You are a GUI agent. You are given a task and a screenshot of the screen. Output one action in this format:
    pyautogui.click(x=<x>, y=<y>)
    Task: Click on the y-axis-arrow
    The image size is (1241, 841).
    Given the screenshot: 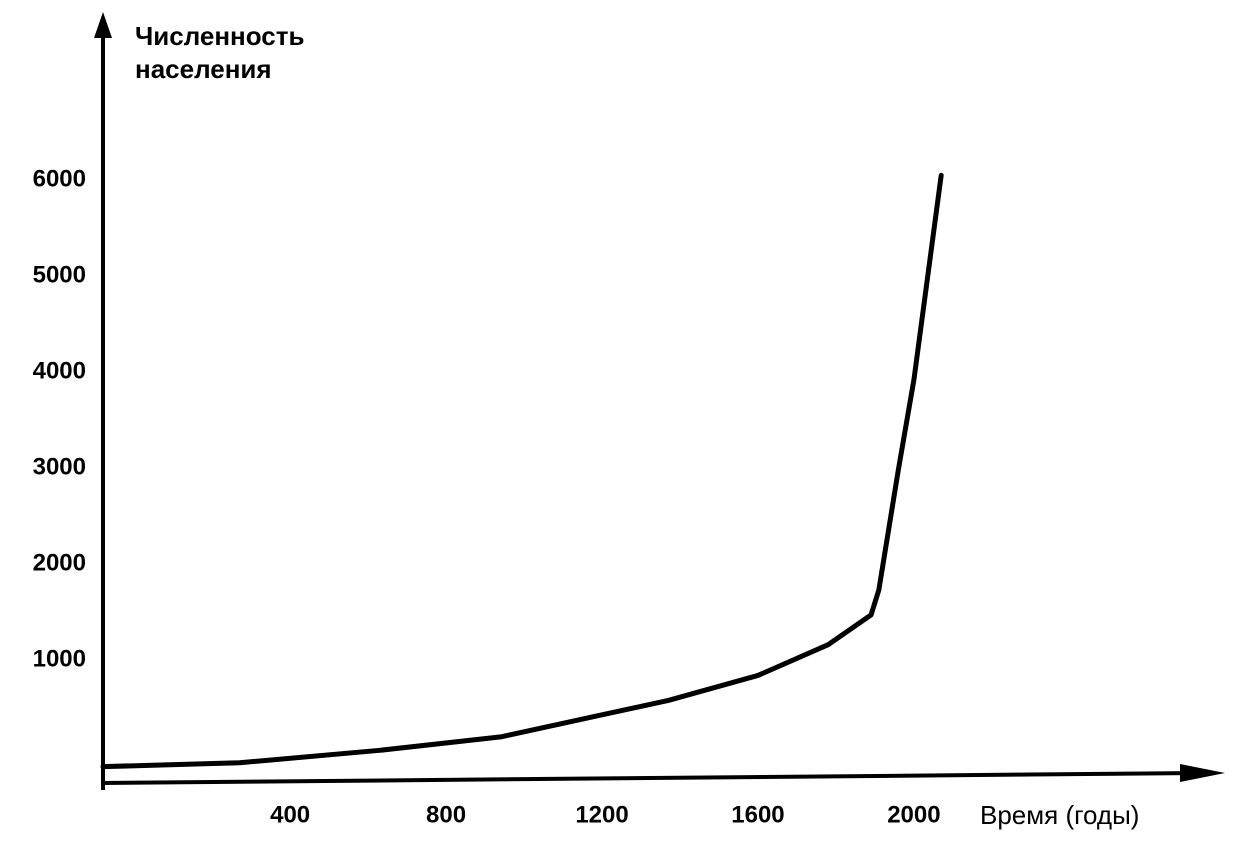 What is the action you would take?
    pyautogui.click(x=103, y=25)
    